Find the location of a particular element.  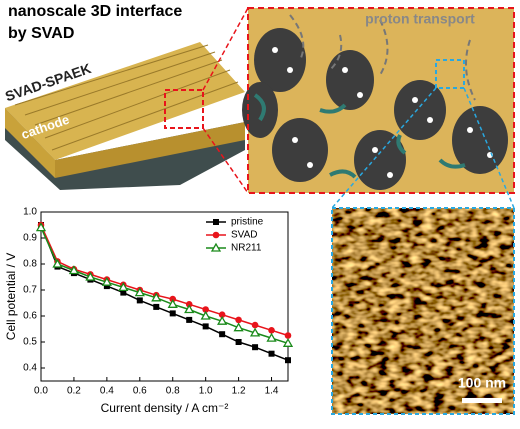

zoom-label: proton transport is located at coordinates (420, 19).